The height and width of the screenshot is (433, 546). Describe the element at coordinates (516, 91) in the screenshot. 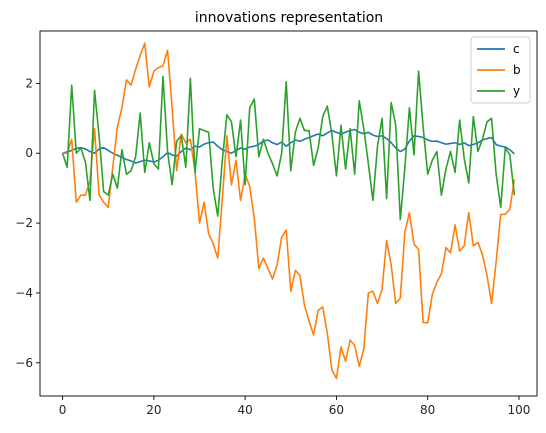

I see `legend-label-y: y` at that location.